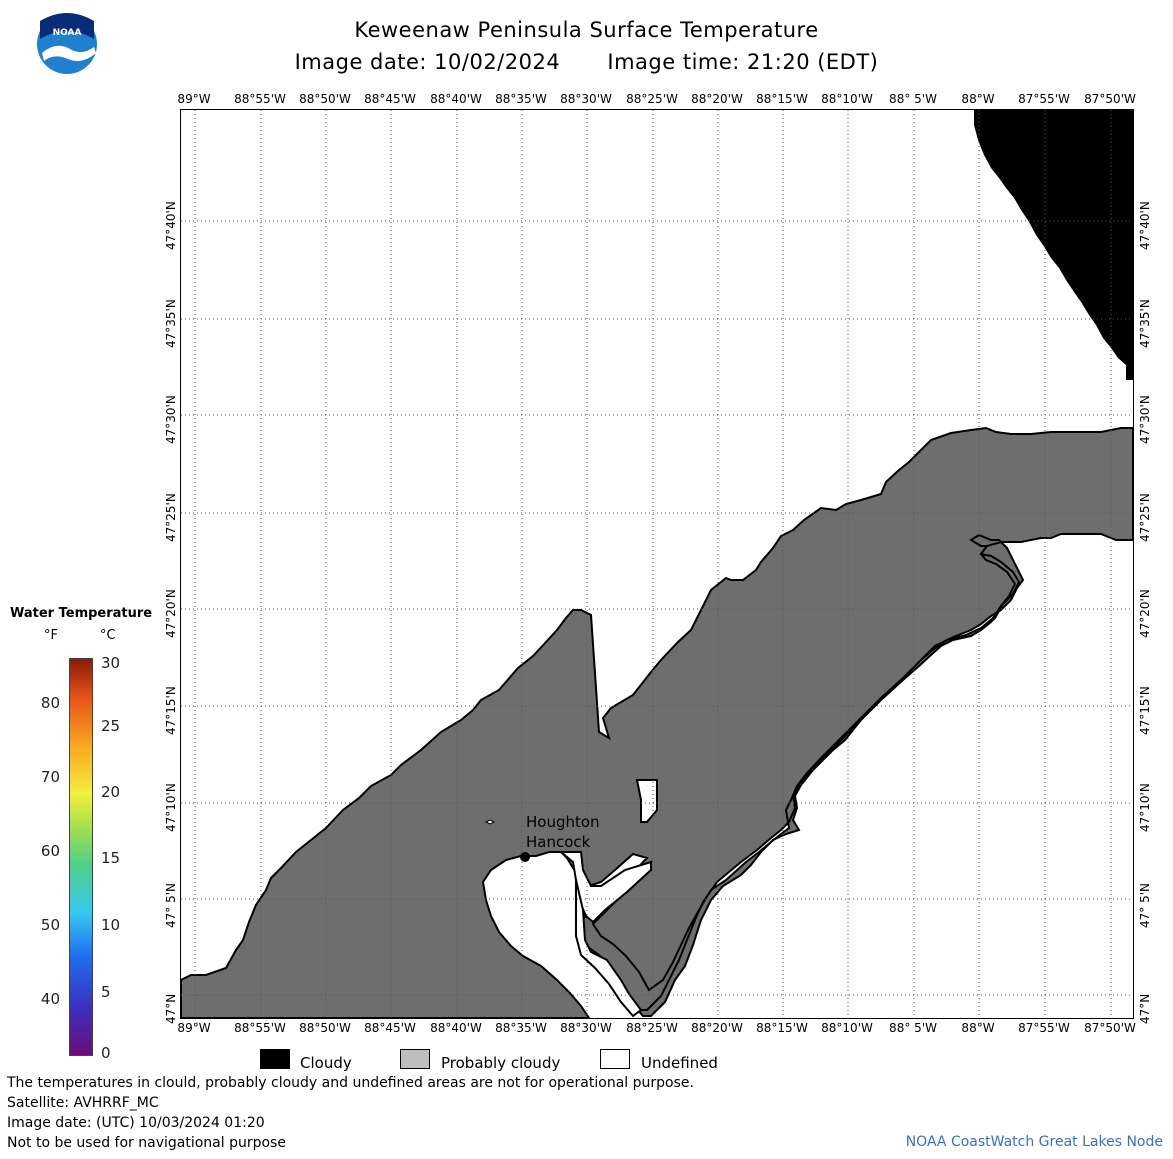  Describe the element at coordinates (106, 1053) in the screenshot. I see `celsius-tick: 0` at that location.